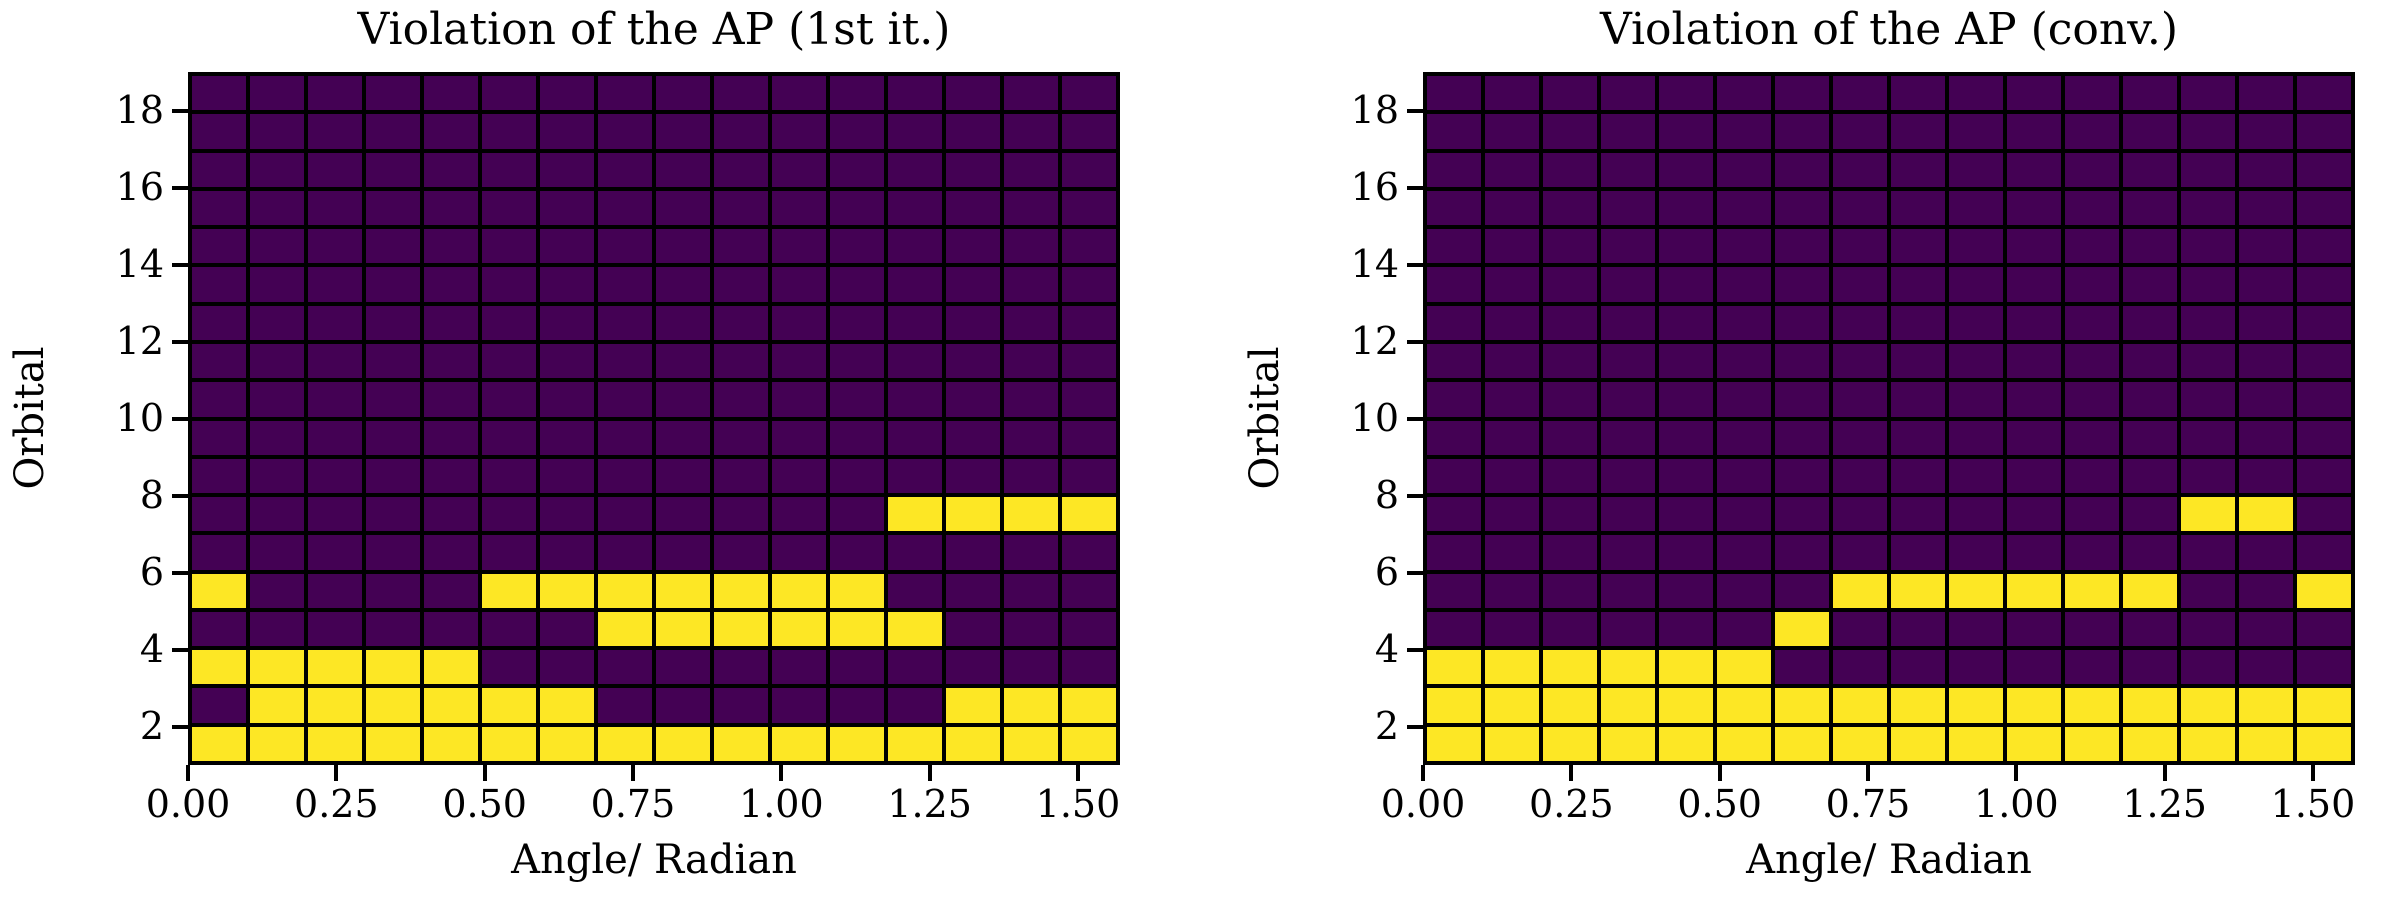  What do you see at coordinates (151, 571) in the screenshot?
I see `y-tick-label: 6` at bounding box center [151, 571].